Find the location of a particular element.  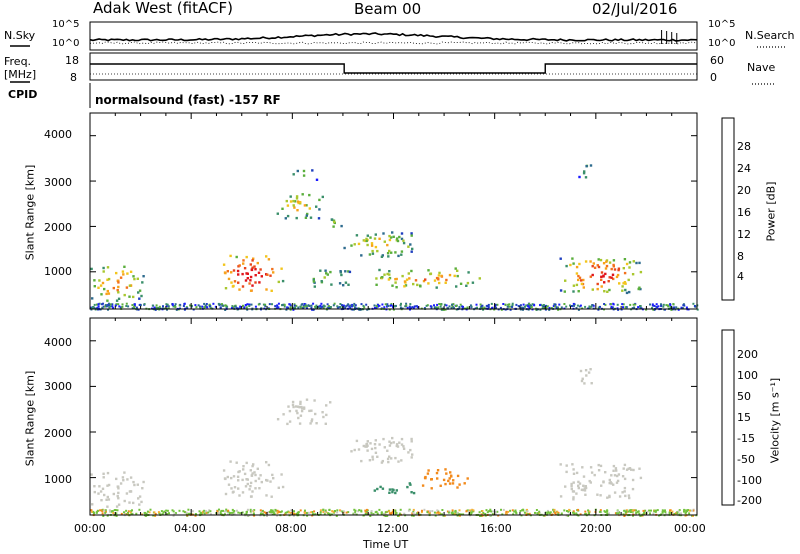

vel-cbar-tick-50: 50 is located at coordinates (744, 396).